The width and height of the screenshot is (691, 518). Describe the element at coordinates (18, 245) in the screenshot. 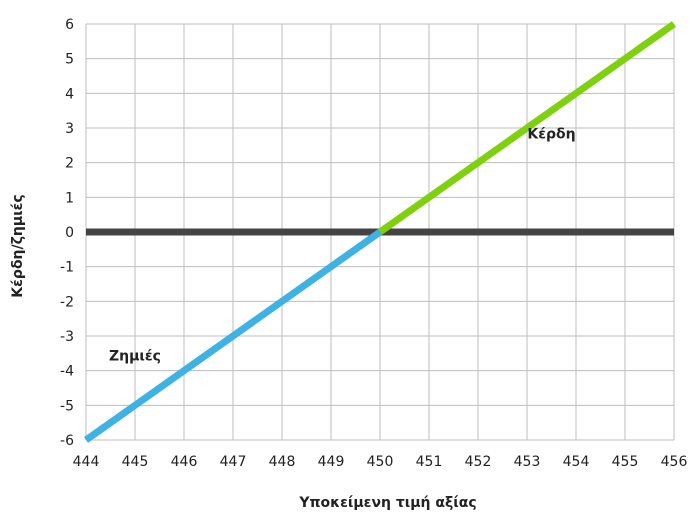

I see `y-axis-title: Κέρδη/ζημιές` at that location.